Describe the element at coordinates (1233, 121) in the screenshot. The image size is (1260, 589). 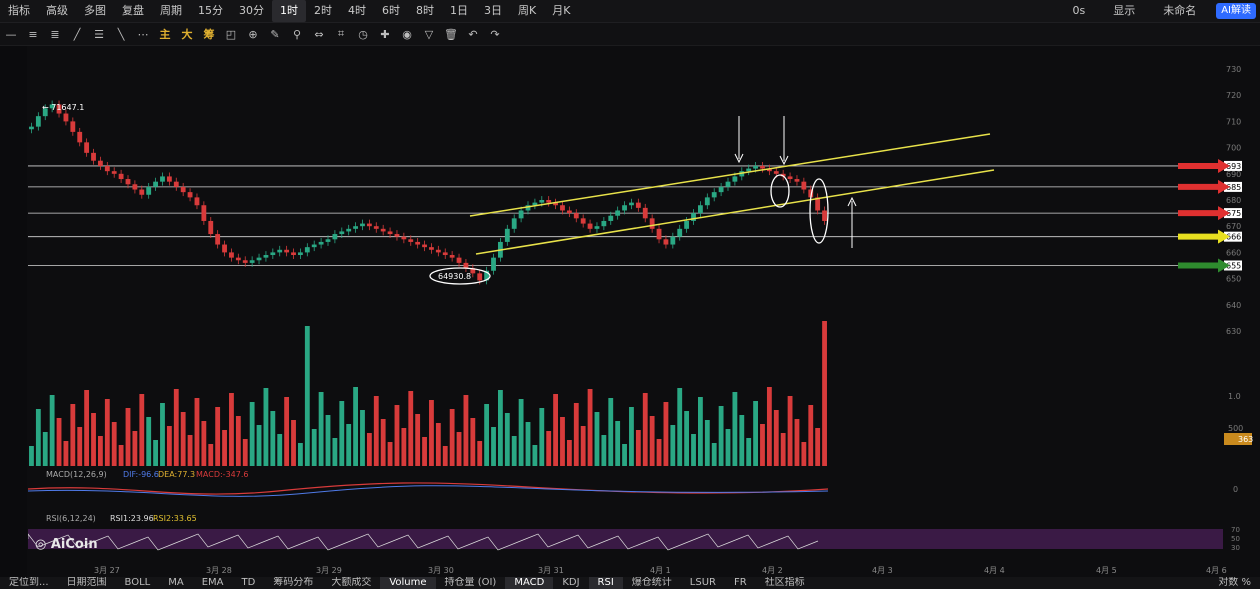
I see `price-tick-2: 710` at that location.